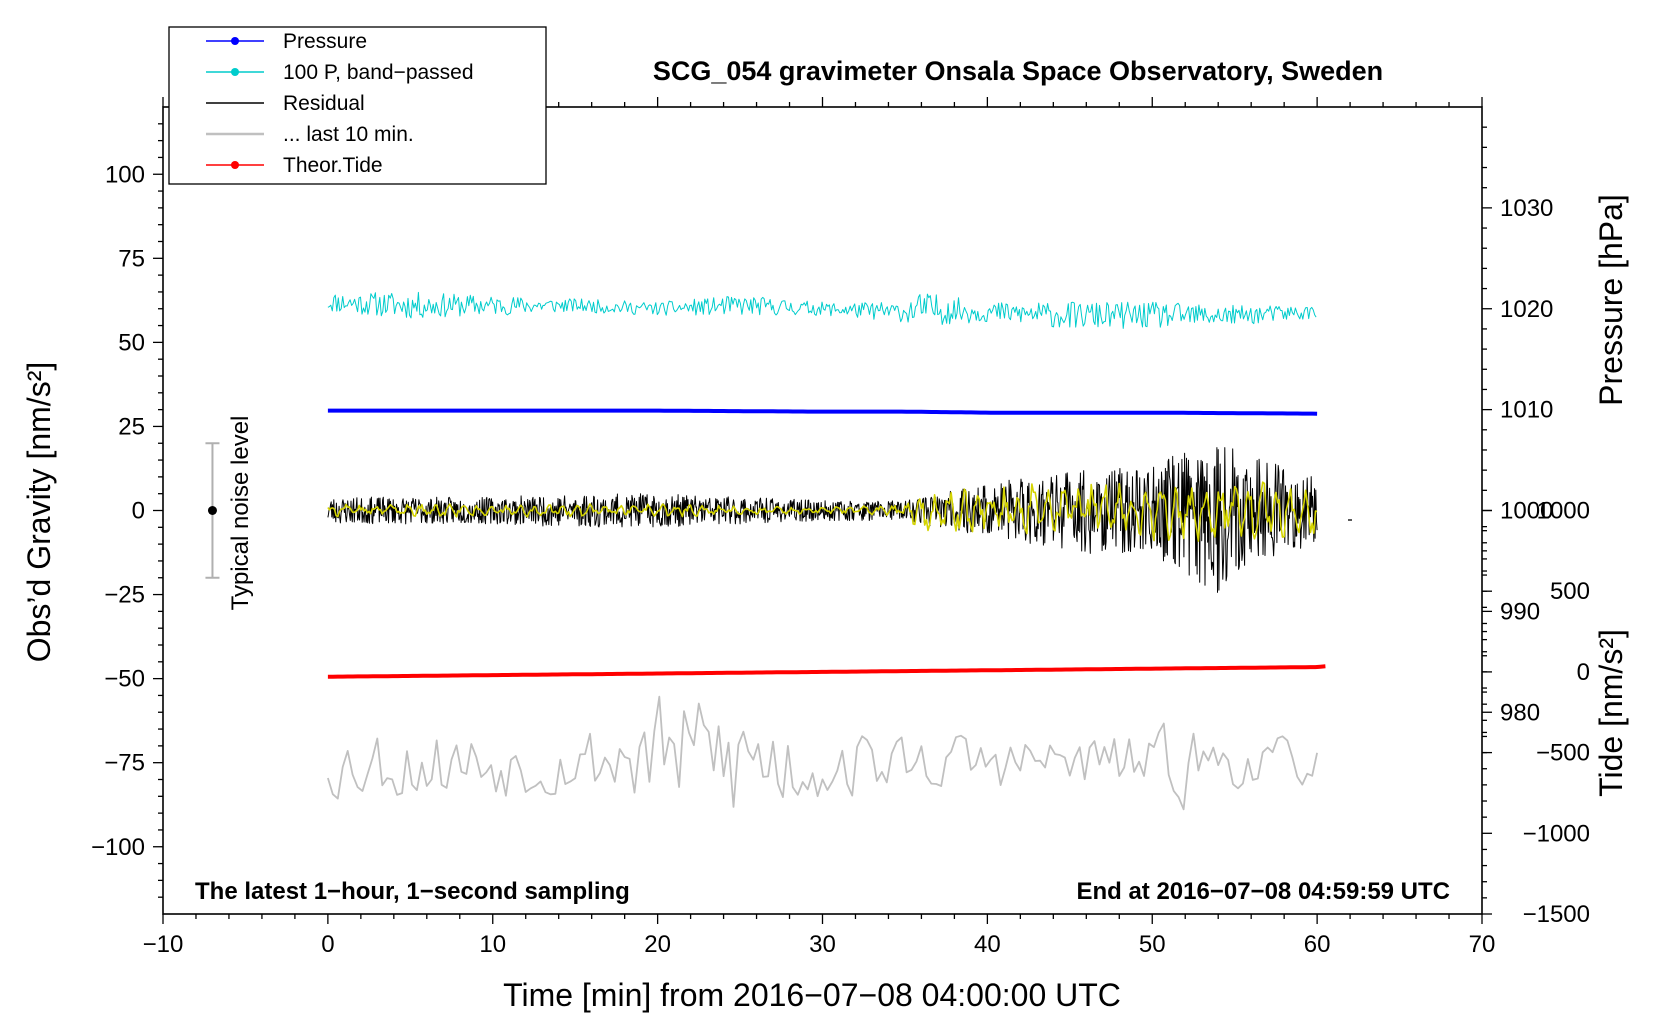 The width and height of the screenshot is (1660, 1020). What do you see at coordinates (378, 72) in the screenshot?
I see `legend-label: 100 P, band−passed` at bounding box center [378, 72].